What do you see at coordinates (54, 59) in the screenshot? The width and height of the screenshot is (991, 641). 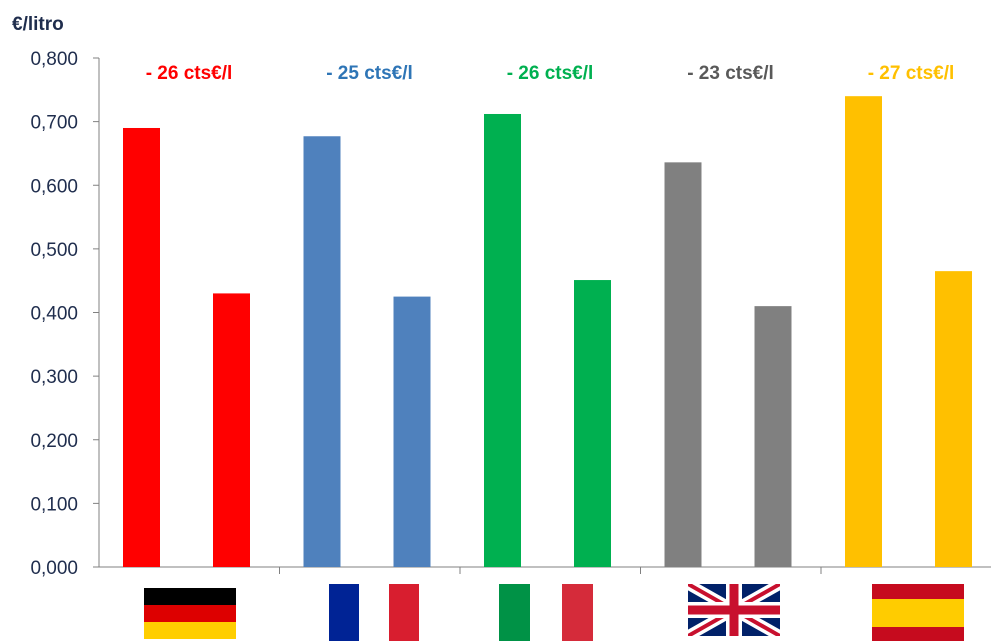 I see `y-tick-label: 0,800` at bounding box center [54, 59].